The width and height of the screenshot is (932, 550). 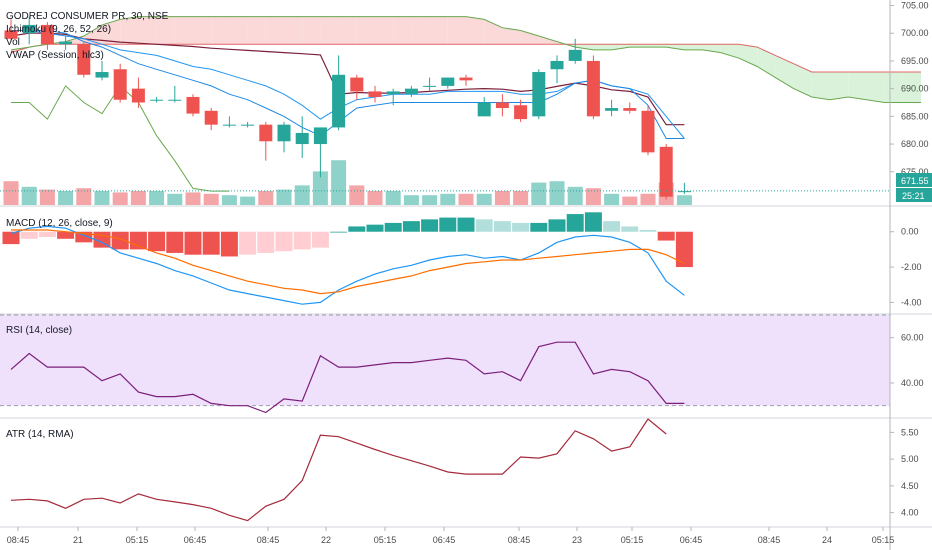 I want to click on x-tick-label: 23, so click(x=577, y=540).